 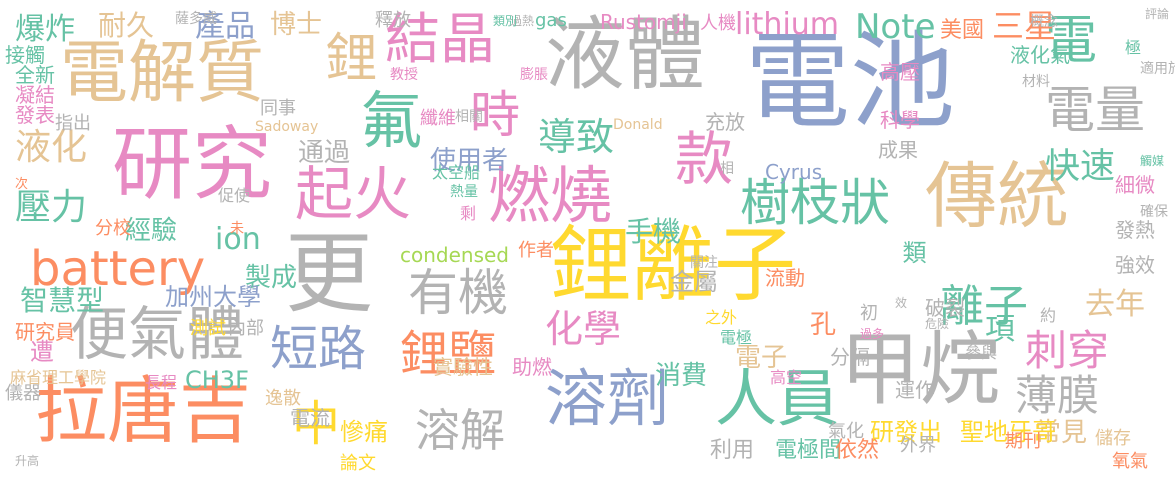 What do you see at coordinates (62, 300) in the screenshot?
I see `word-cloud-term: 智慧型` at bounding box center [62, 300].